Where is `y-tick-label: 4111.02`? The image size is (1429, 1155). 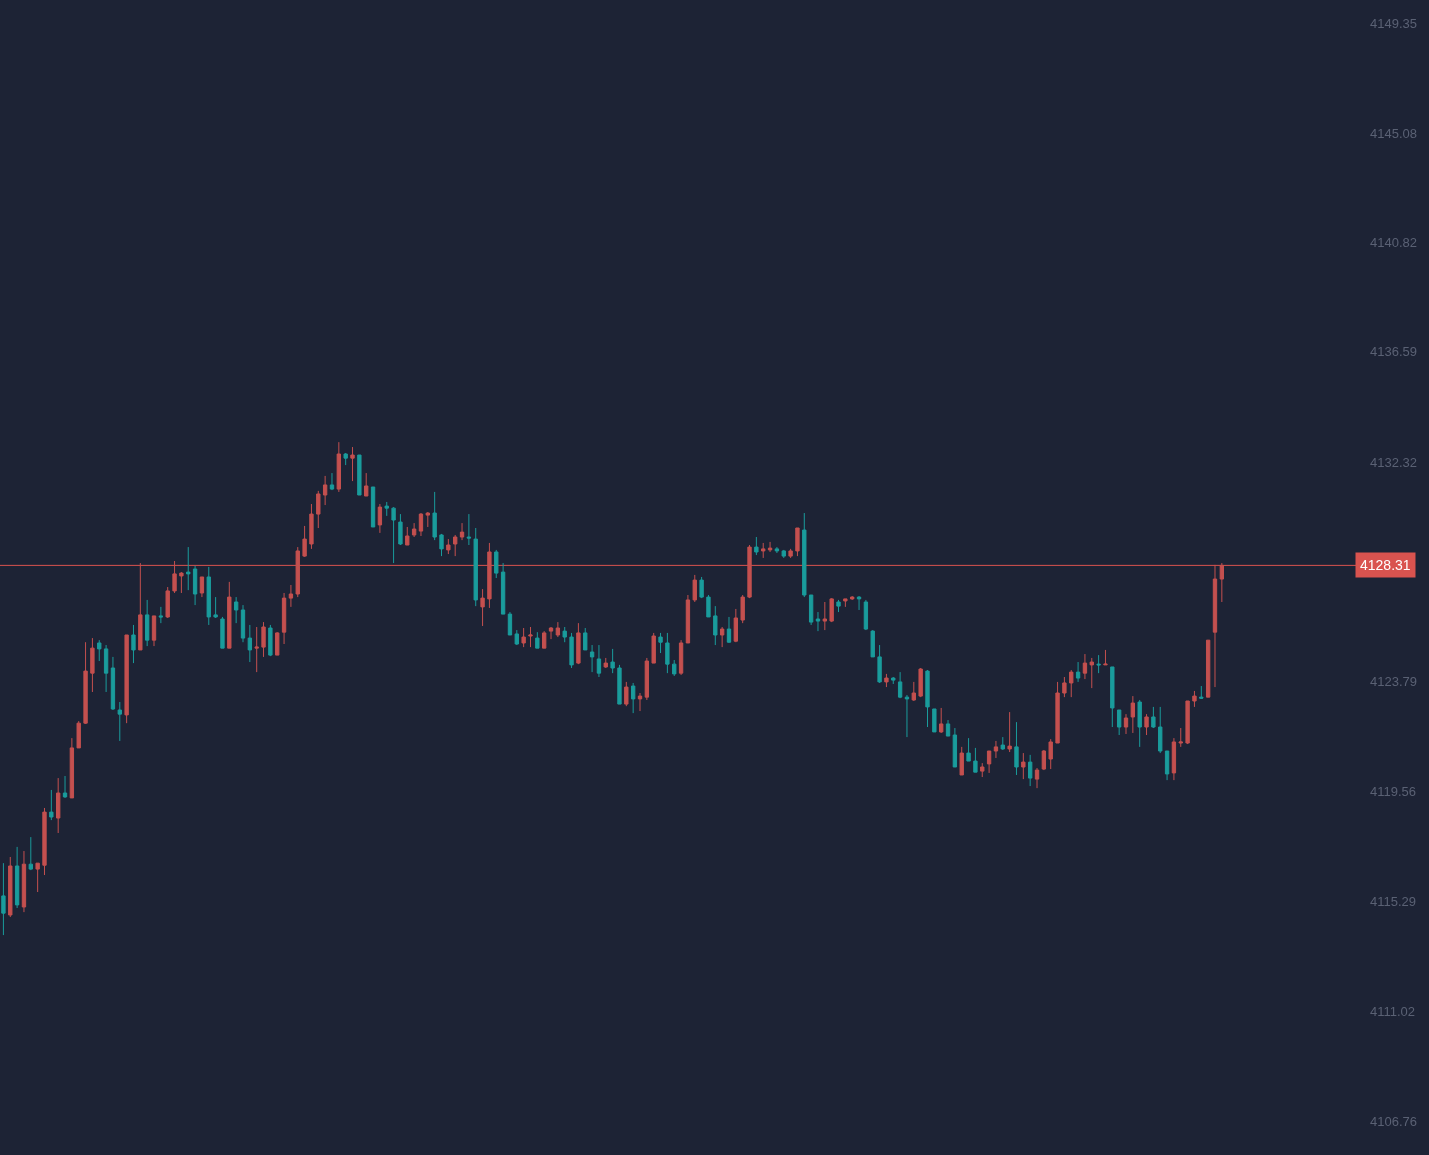
y-tick-label: 4111.02 is located at coordinates (1393, 1011).